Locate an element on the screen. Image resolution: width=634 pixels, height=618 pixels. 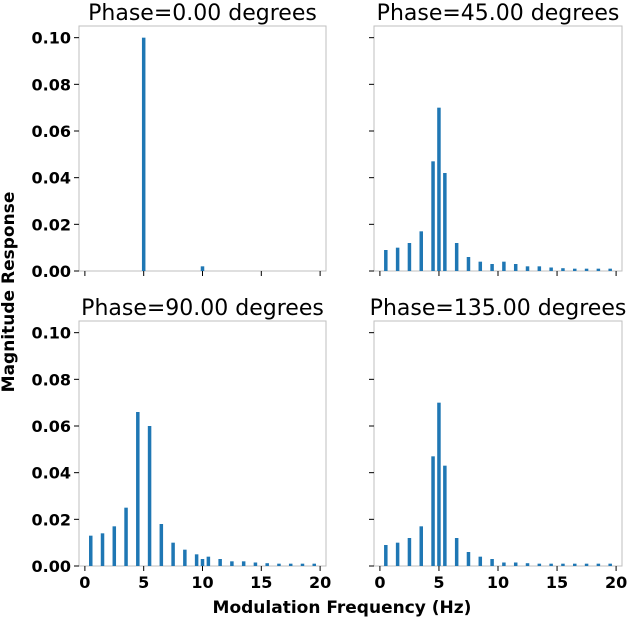
x-tick-label: 10 is located at coordinates (498, 582).